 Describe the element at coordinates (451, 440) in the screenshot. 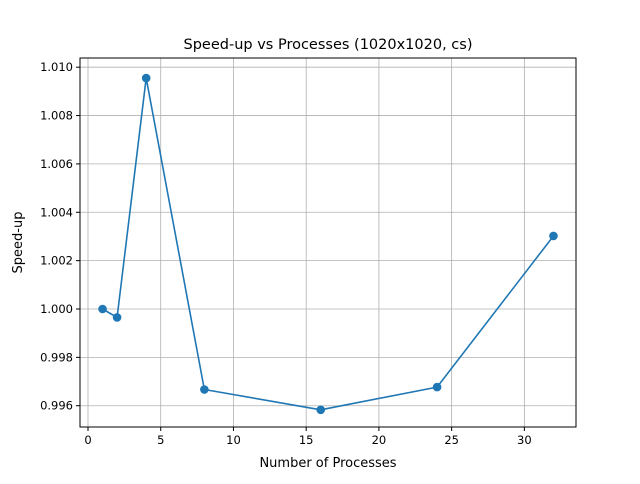

I see `x-tick-label: 25` at that location.